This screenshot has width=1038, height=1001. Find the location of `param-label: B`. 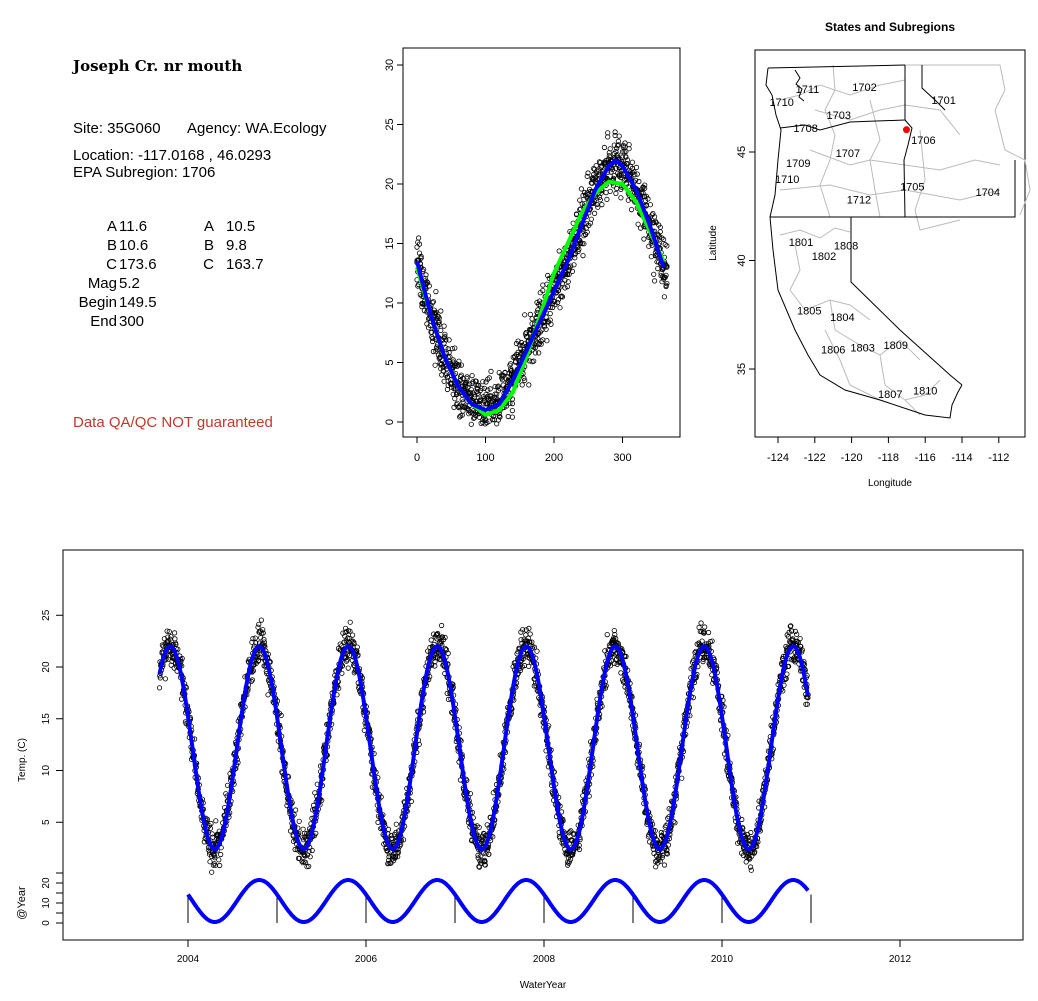

param-label: B is located at coordinates (112, 245).